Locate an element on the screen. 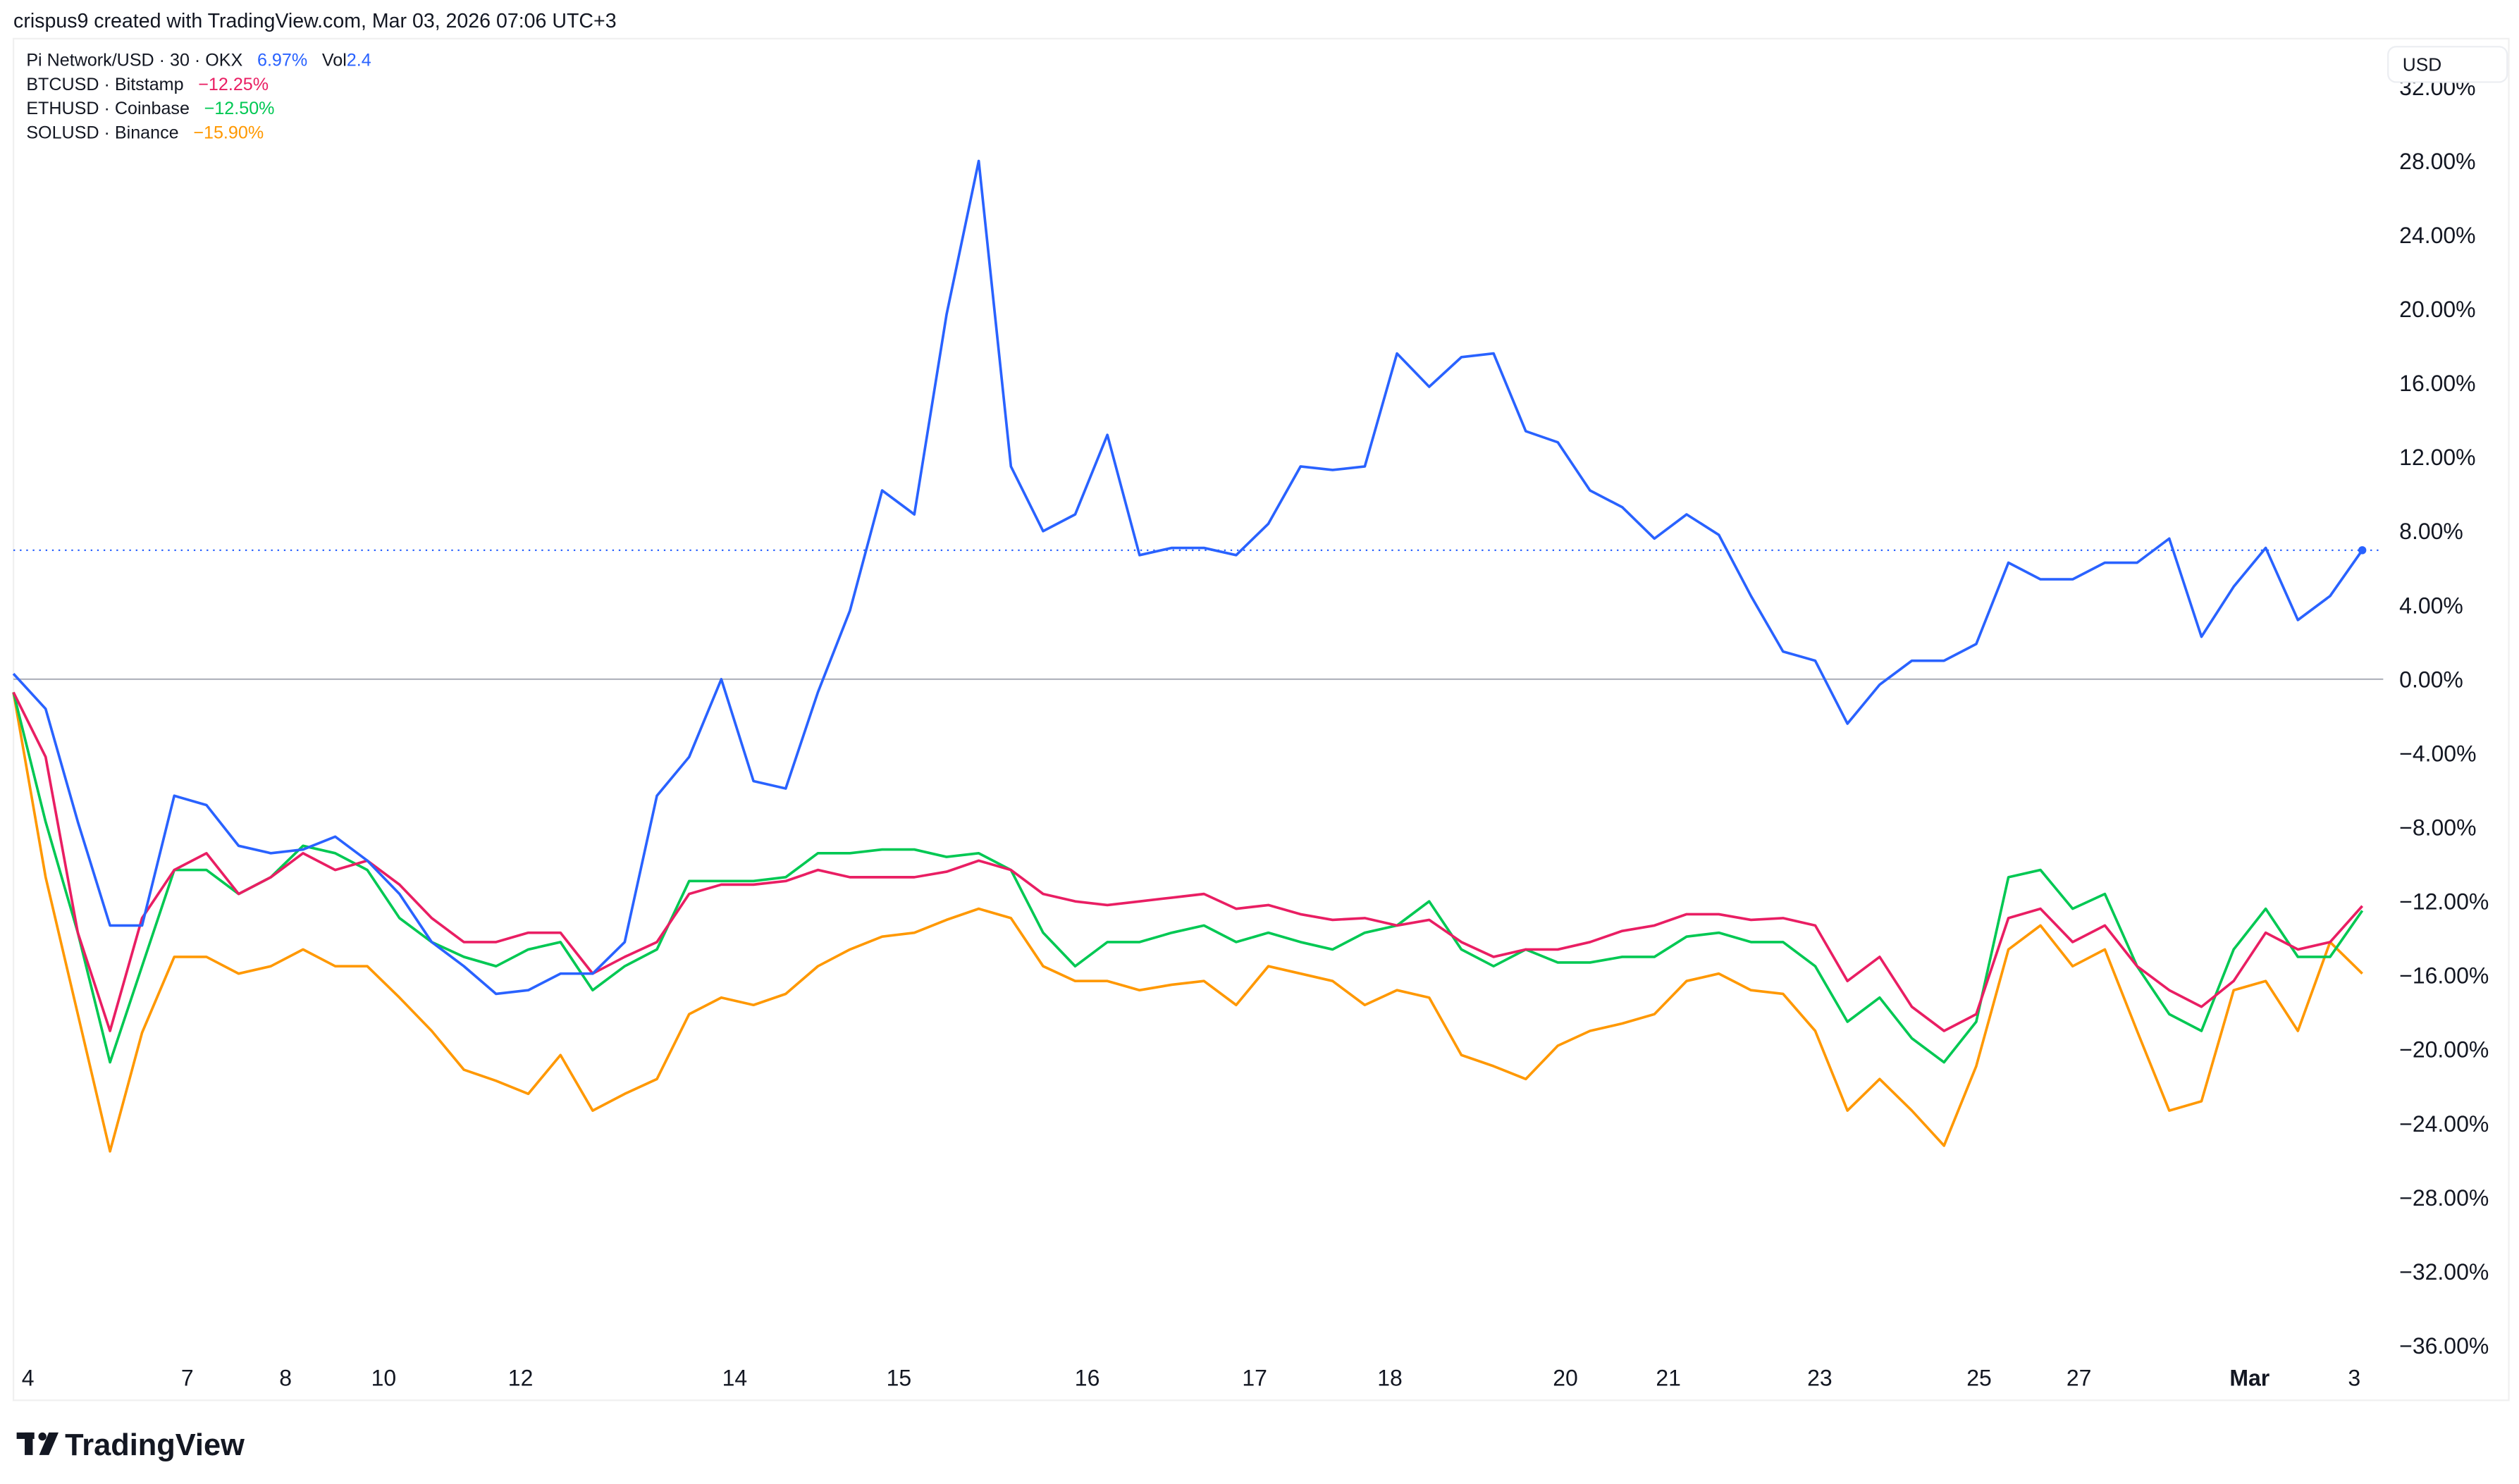  x-tick-label: 17 is located at coordinates (1254, 1378).